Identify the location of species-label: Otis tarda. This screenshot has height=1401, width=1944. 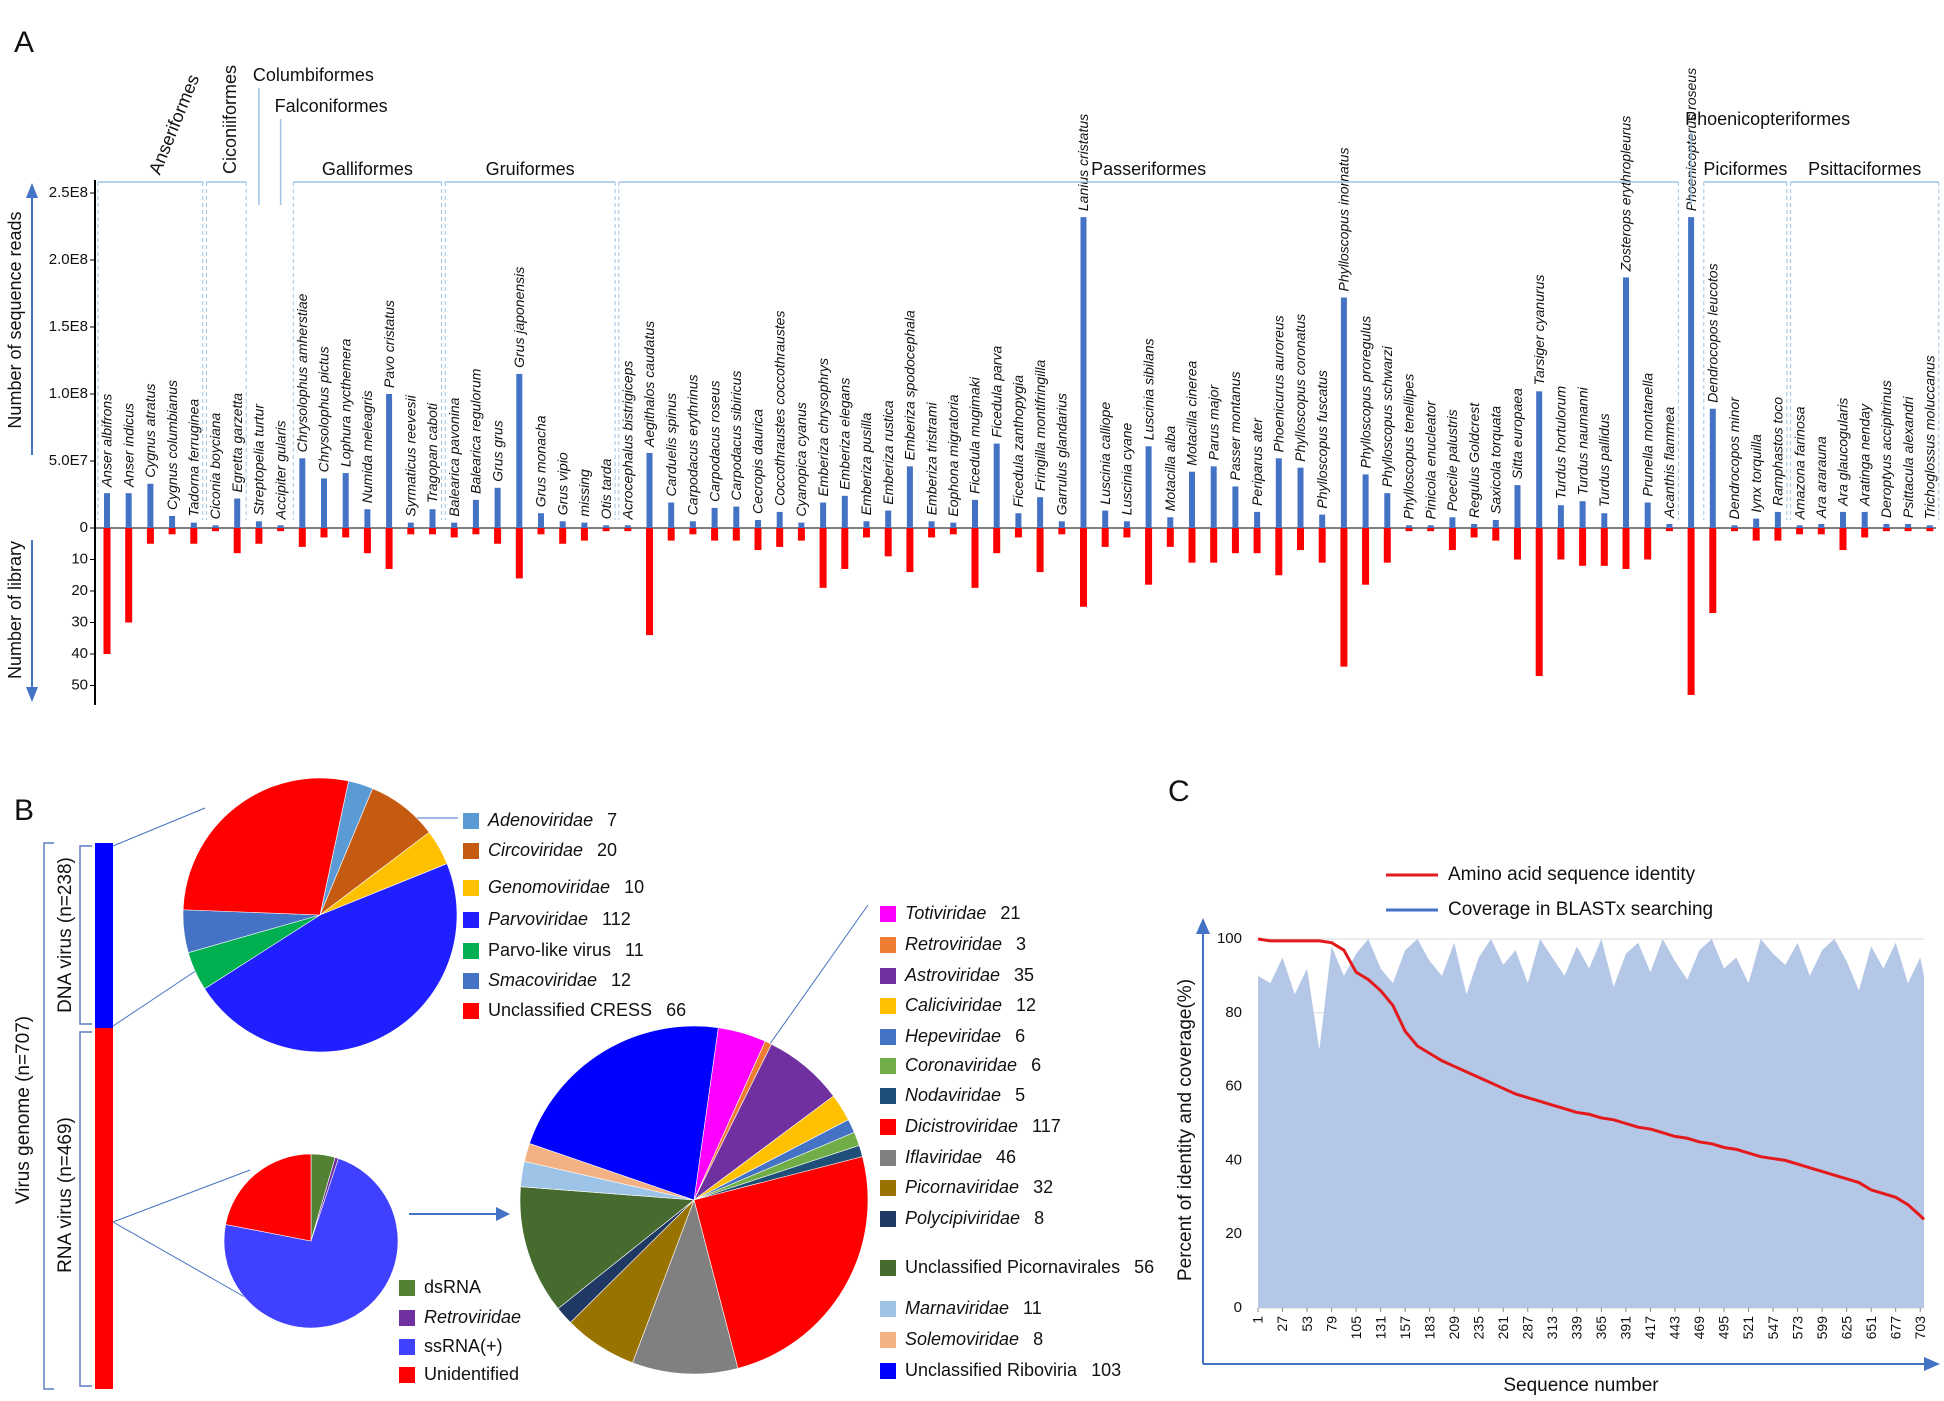
(606, 488).